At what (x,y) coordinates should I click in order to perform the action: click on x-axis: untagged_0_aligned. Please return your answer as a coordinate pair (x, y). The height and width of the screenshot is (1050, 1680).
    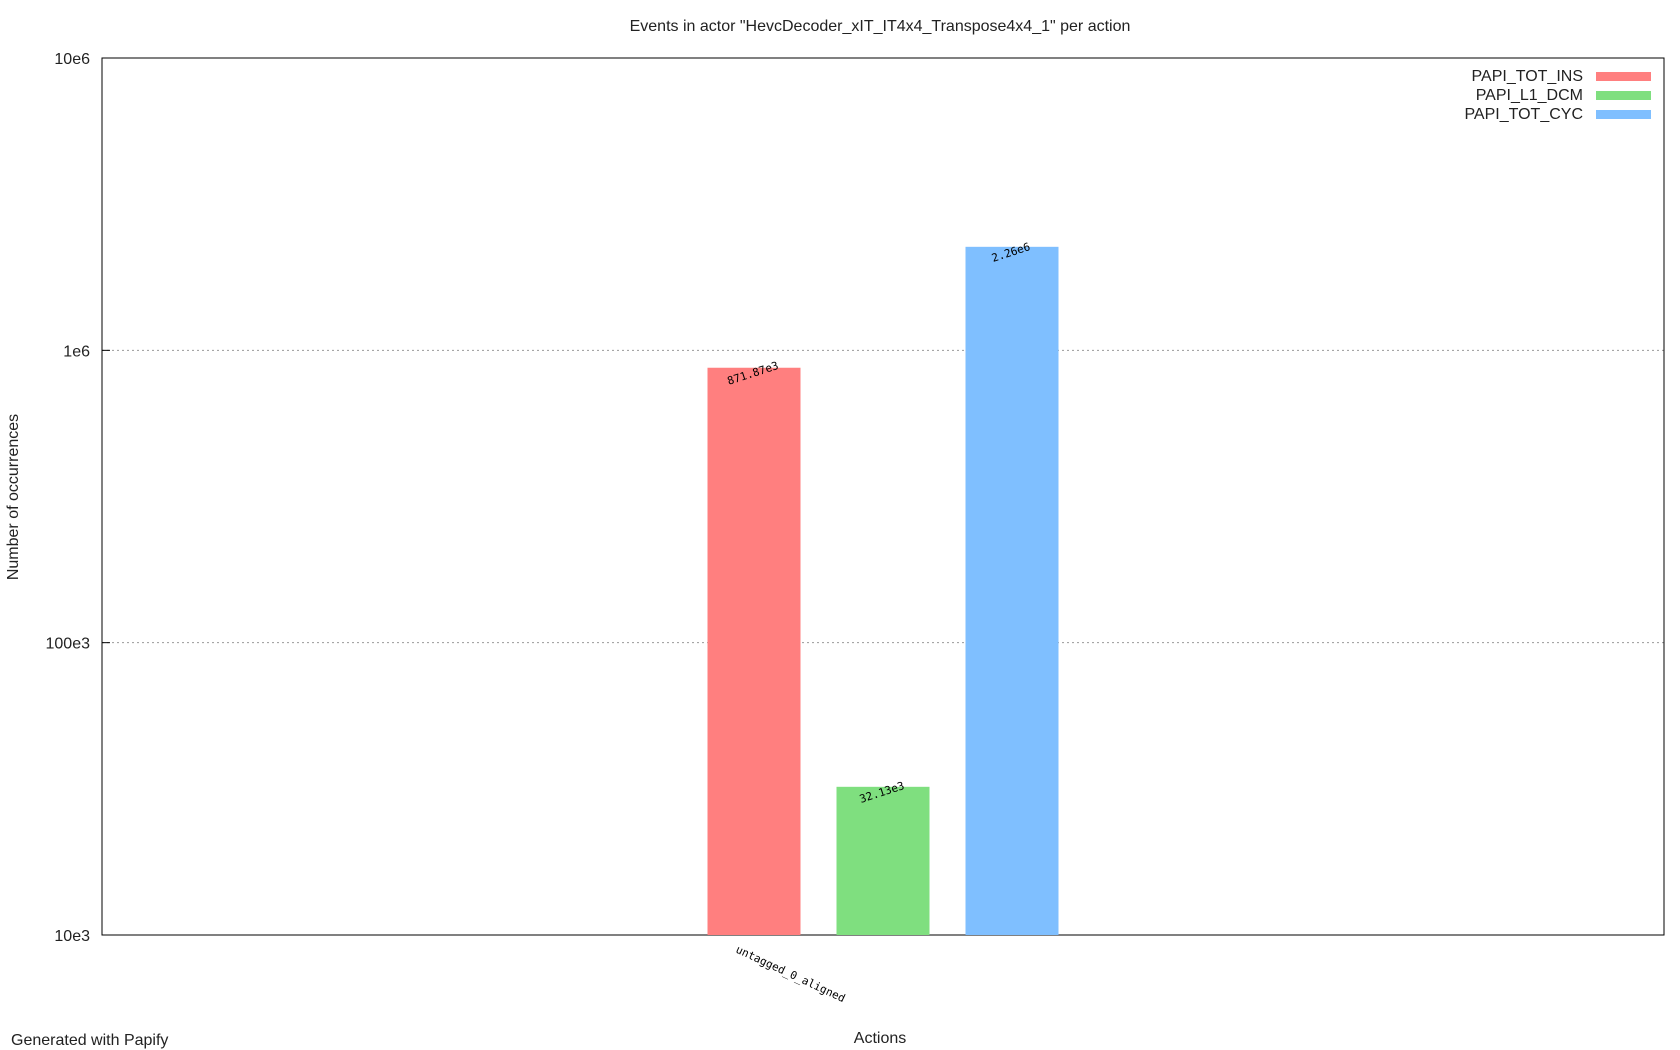
    Looking at the image, I should click on (791, 974).